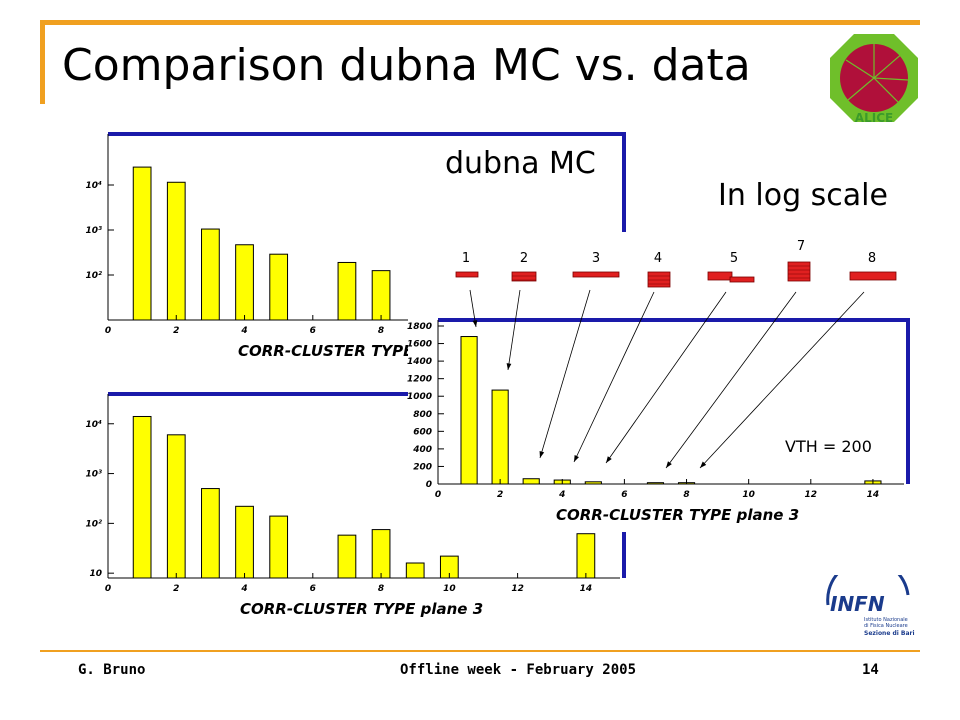 This screenshot has height=720, width=960. I want to click on inset-ytick-label-1400: 1400, so click(419, 362).